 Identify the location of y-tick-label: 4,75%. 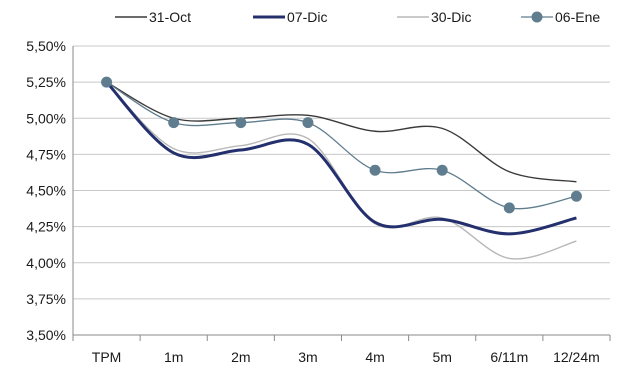
(46, 154).